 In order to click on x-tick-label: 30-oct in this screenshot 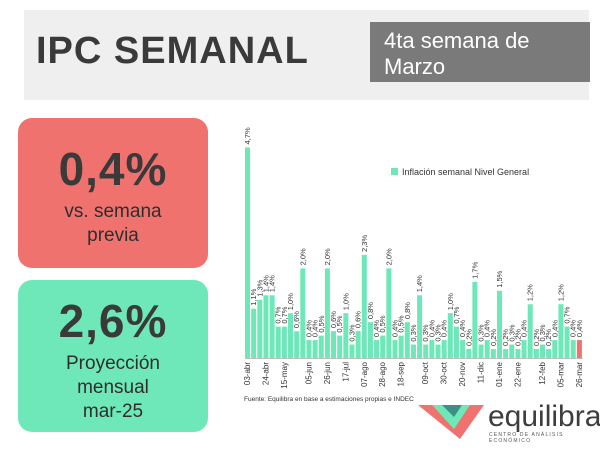, I will do `click(444, 372)`.